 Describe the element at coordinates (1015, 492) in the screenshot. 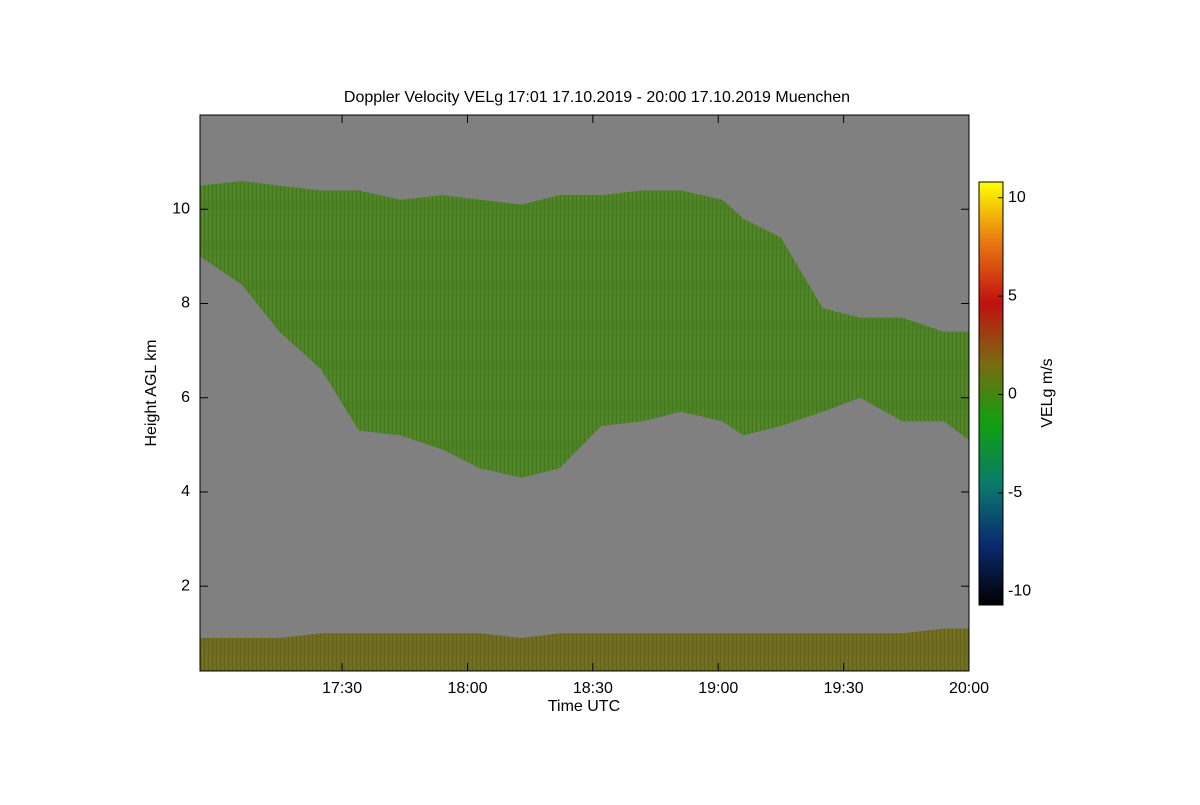

I see `colorbar-tick-label: -5` at that location.